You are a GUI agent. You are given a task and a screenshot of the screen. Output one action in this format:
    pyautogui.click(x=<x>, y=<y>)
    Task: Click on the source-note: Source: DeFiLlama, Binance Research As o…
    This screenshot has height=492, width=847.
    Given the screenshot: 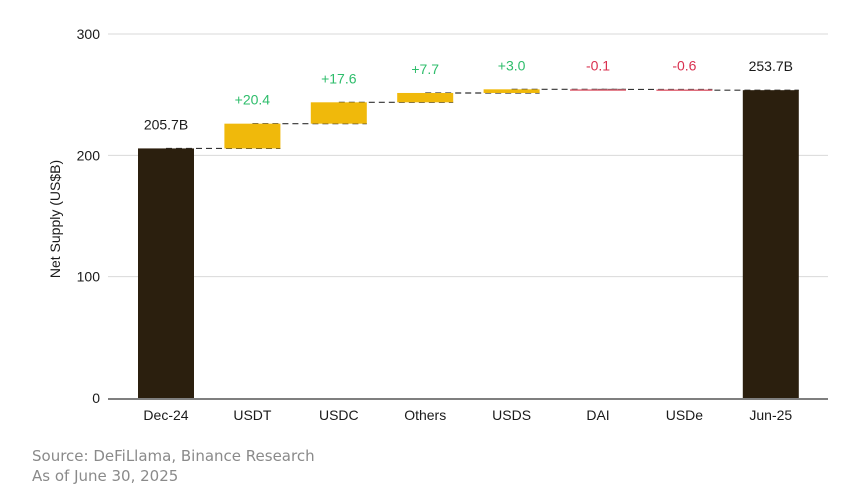 What is the action you would take?
    pyautogui.click(x=173, y=466)
    